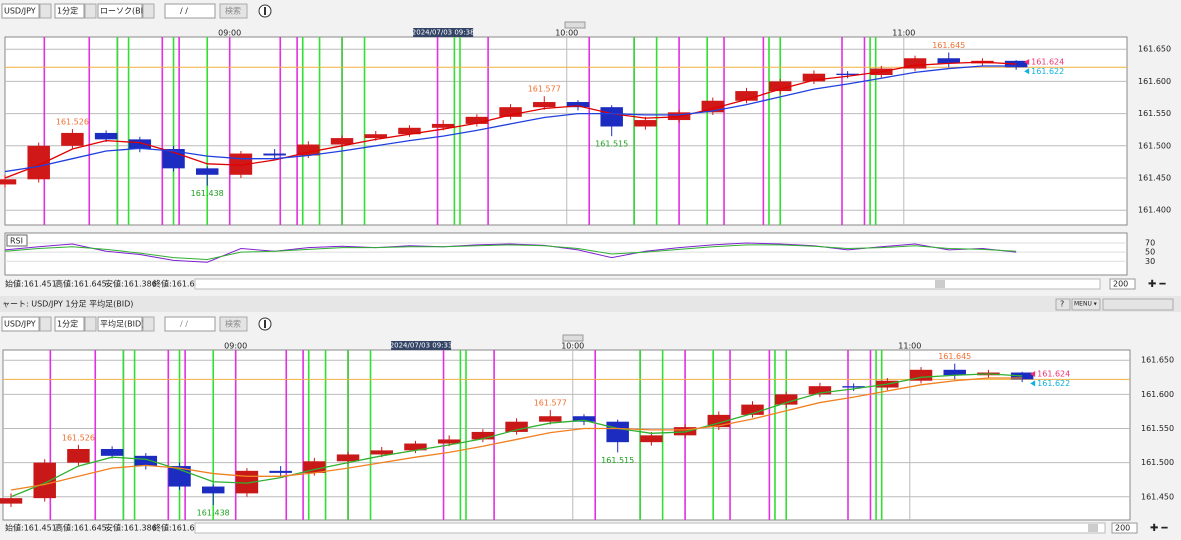 The height and width of the screenshot is (540, 1181). I want to click on pair: USD/JPY, so click(20, 324).